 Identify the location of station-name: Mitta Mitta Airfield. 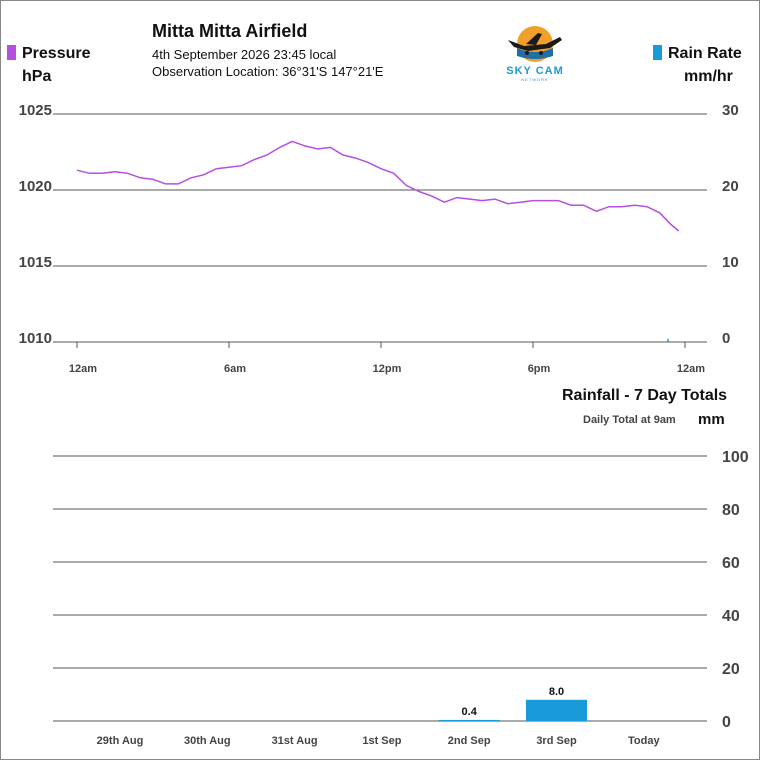
(230, 31).